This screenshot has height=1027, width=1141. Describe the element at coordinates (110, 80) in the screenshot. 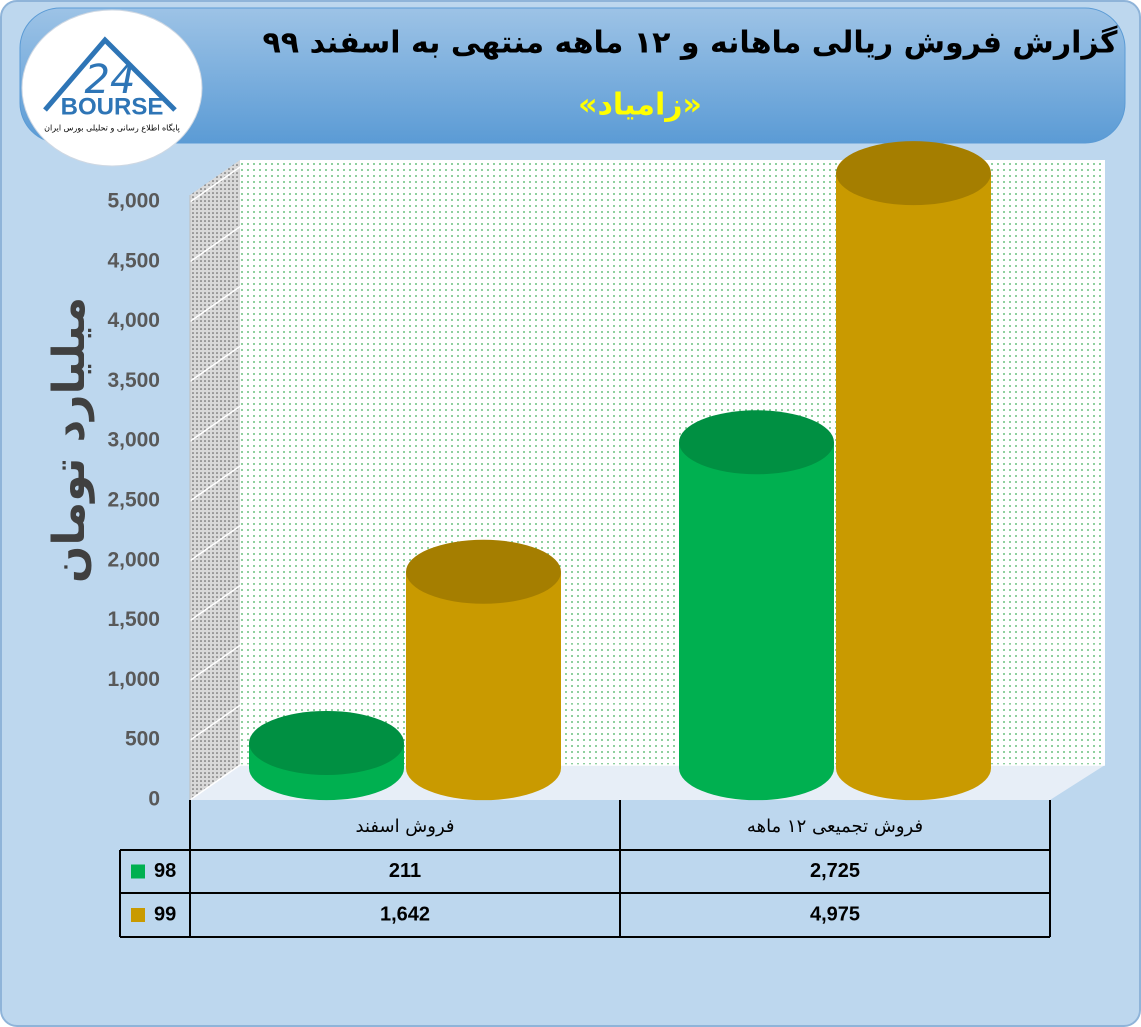

I see `logo-number: 24` at that location.